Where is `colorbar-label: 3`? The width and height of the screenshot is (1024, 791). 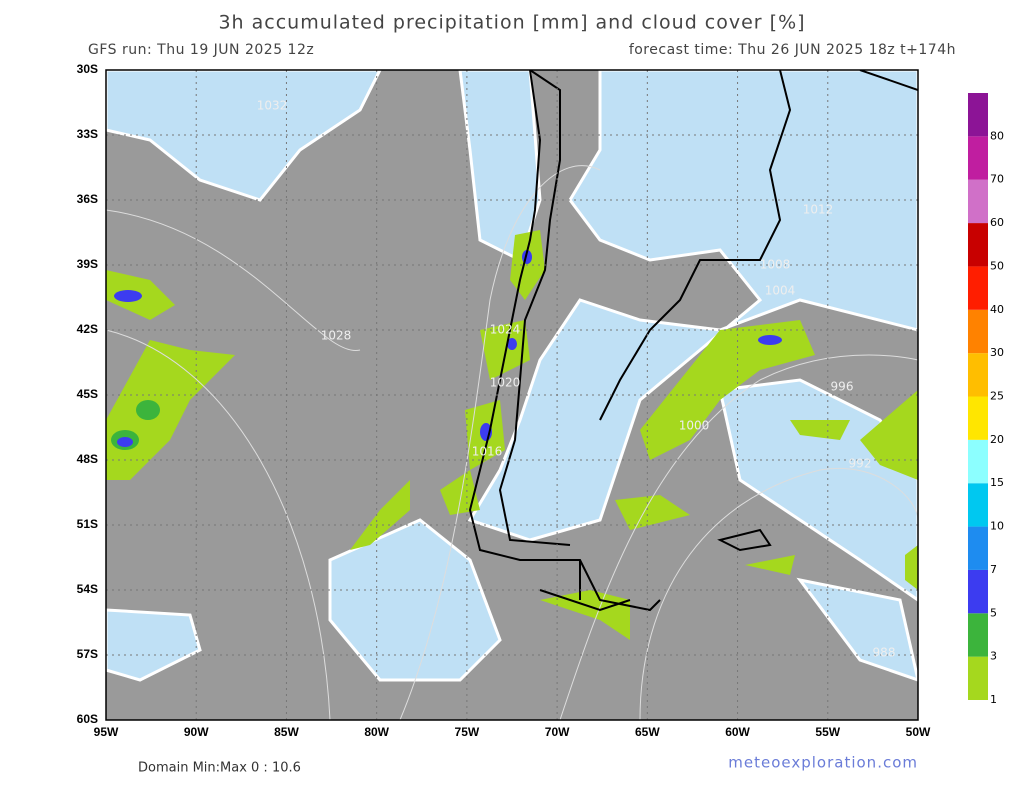
colorbar-label: 3 is located at coordinates (993, 656).